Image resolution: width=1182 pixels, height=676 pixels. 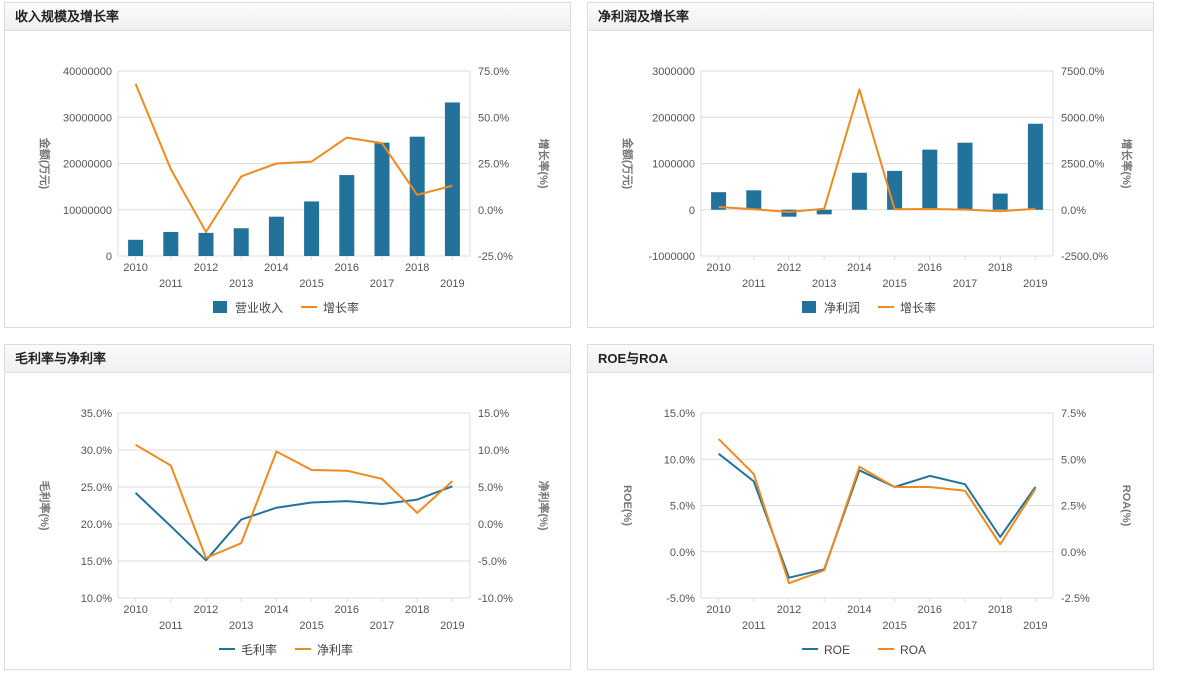 I want to click on y2-tick-label: 50.0%, so click(x=493, y=118).